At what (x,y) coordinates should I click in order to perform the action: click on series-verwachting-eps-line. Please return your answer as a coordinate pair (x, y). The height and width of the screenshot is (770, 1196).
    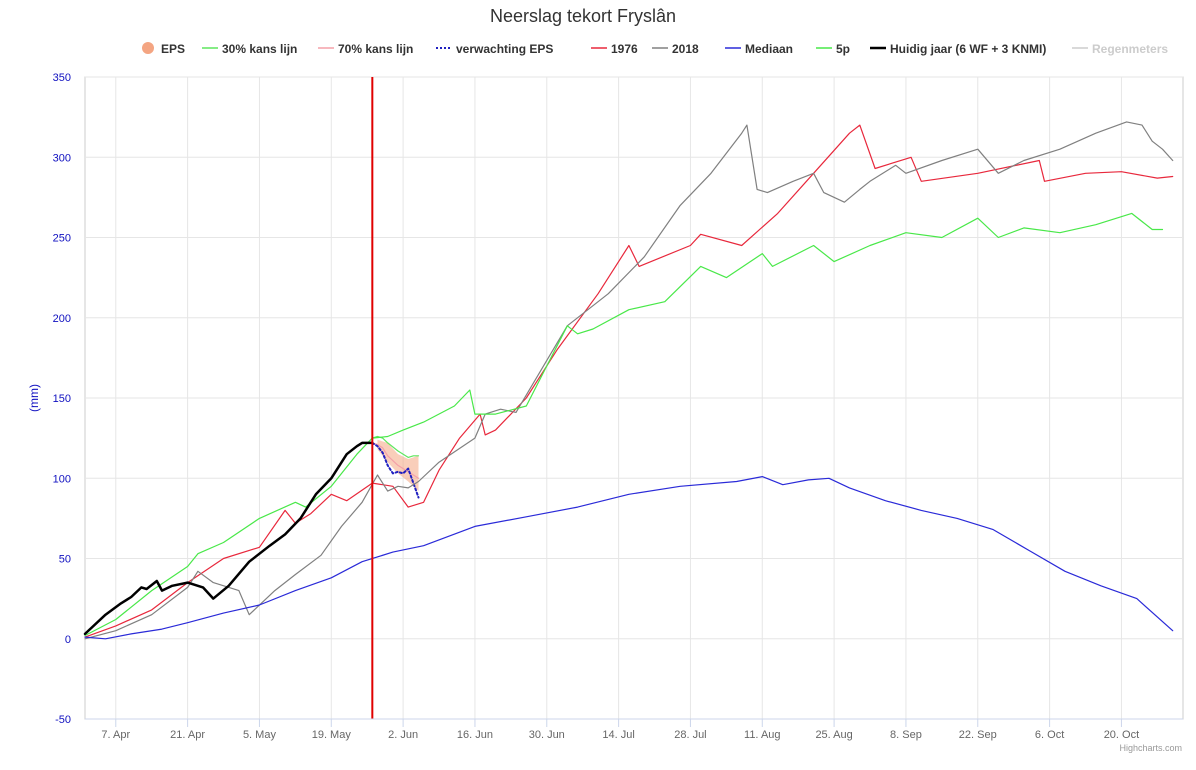
    Looking at the image, I should click on (395, 470).